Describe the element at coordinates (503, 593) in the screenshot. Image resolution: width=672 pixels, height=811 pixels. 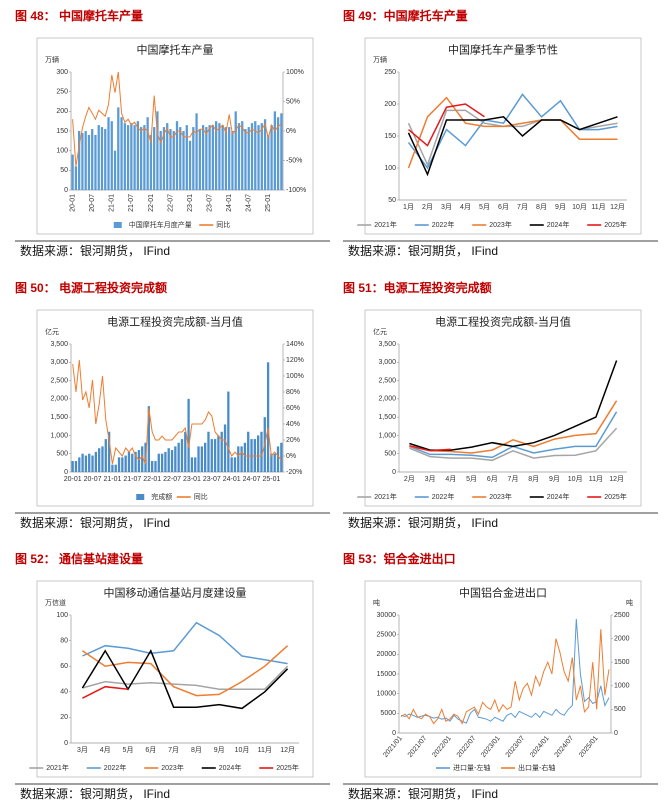
I see `chart-title: 中国铝合金进出口` at that location.